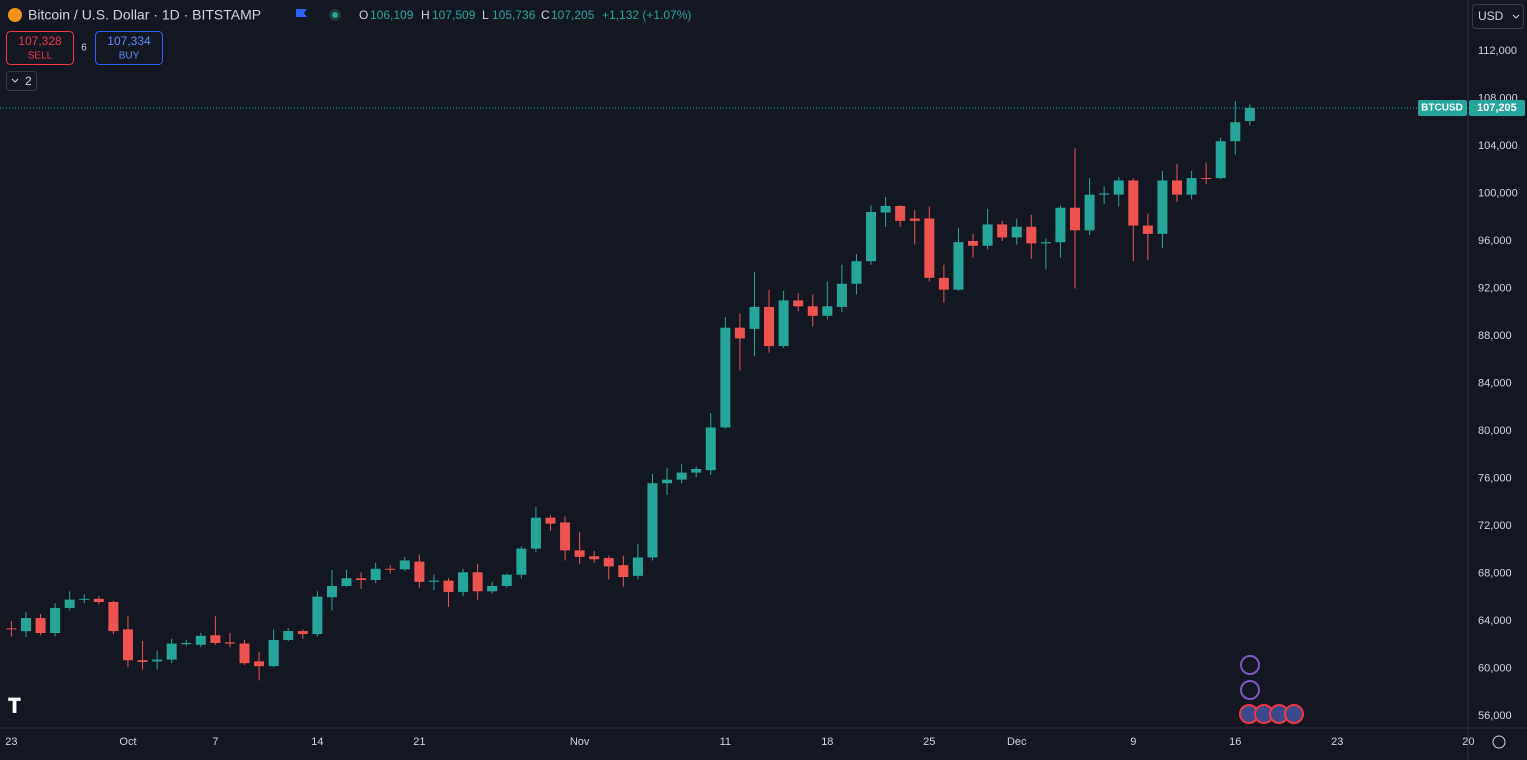 This screenshot has height=760, width=1527. Describe the element at coordinates (1271, 714) in the screenshot. I see `event-flags` at that location.